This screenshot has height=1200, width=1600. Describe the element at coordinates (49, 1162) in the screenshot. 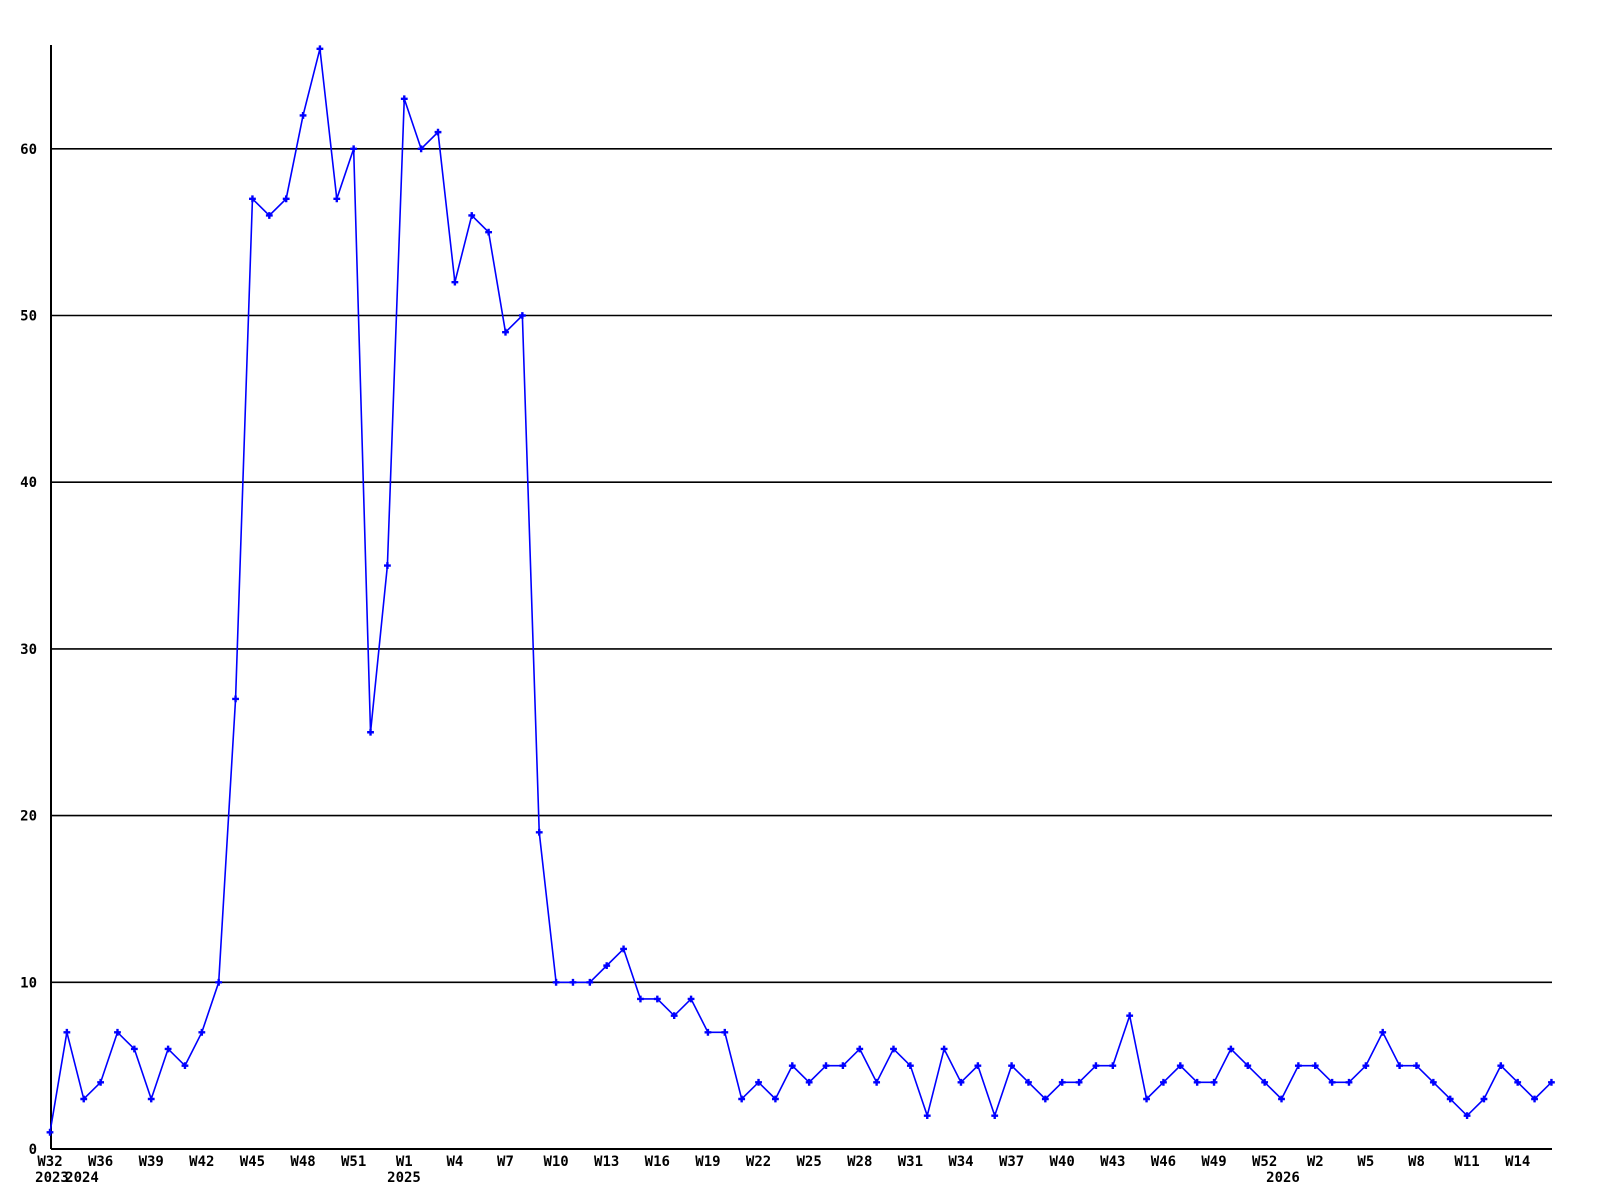

I see `x-tick-label: W32` at that location.